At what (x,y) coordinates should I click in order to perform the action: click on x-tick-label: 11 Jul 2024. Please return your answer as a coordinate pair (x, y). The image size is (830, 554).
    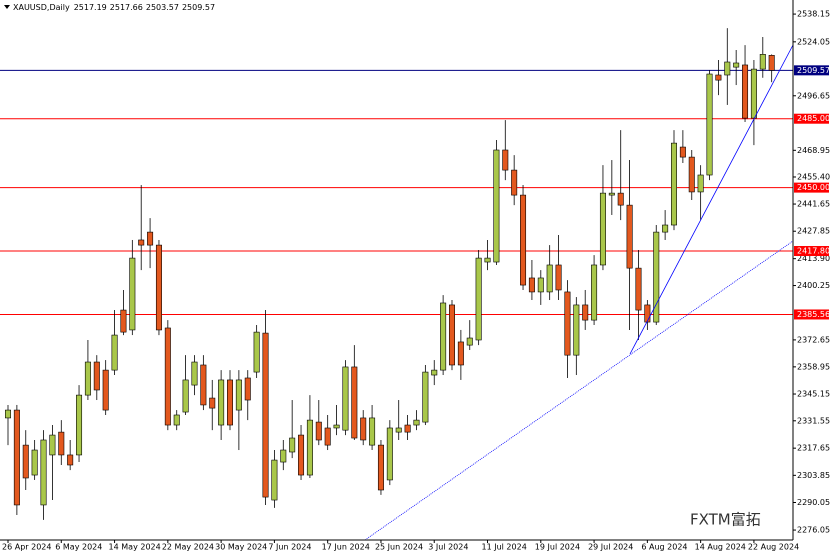
    Looking at the image, I should click on (504, 547).